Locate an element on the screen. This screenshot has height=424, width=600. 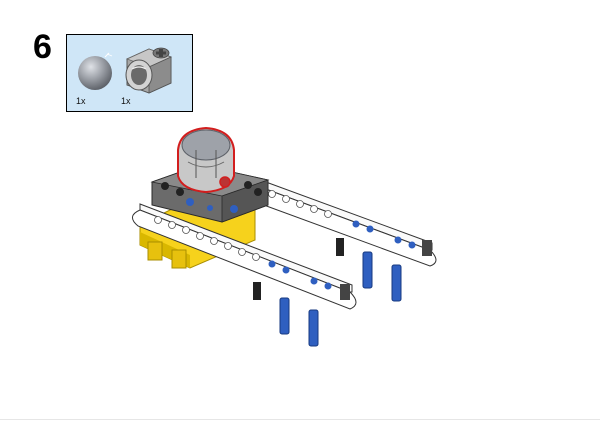
step-number: 6 is located at coordinates (42, 47).